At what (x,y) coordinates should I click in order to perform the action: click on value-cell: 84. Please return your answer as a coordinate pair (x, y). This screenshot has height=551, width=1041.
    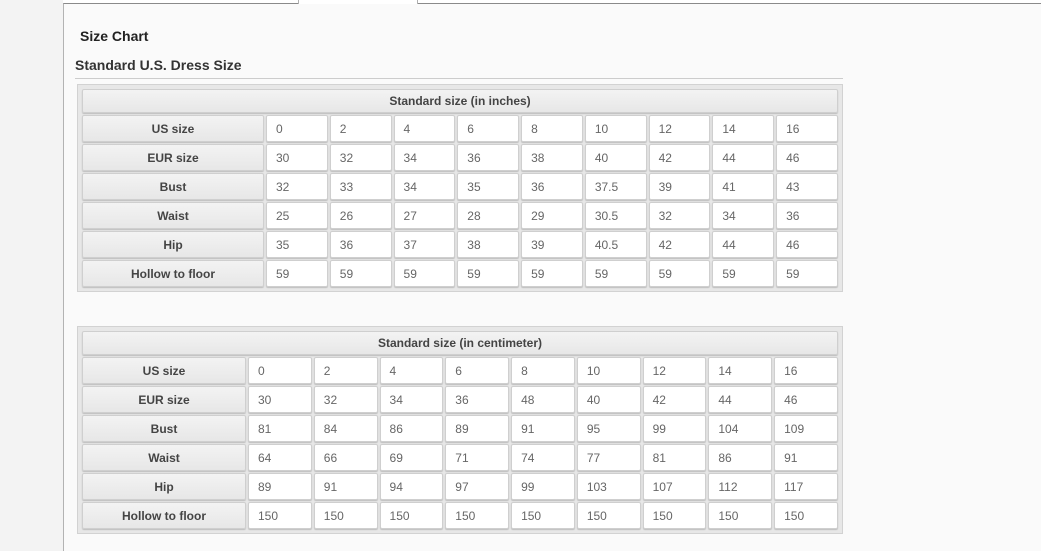
    Looking at the image, I should click on (345, 428).